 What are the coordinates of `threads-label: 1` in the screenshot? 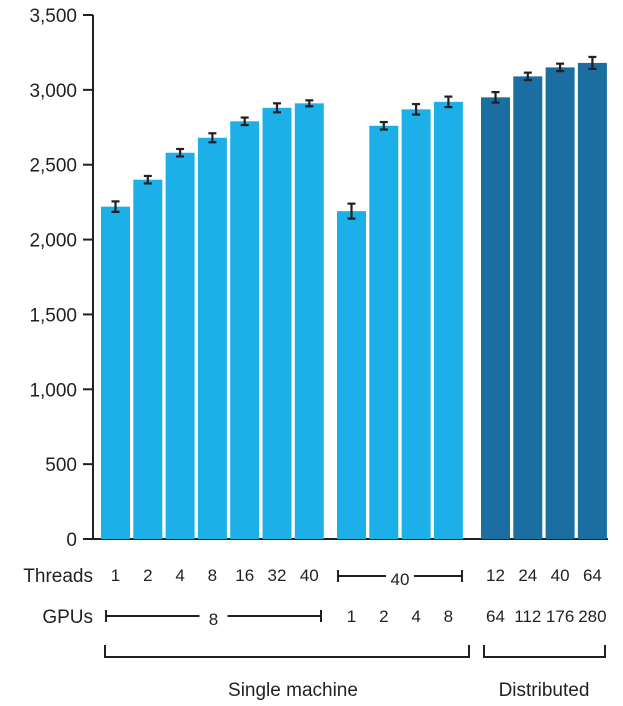 It's located at (115, 575).